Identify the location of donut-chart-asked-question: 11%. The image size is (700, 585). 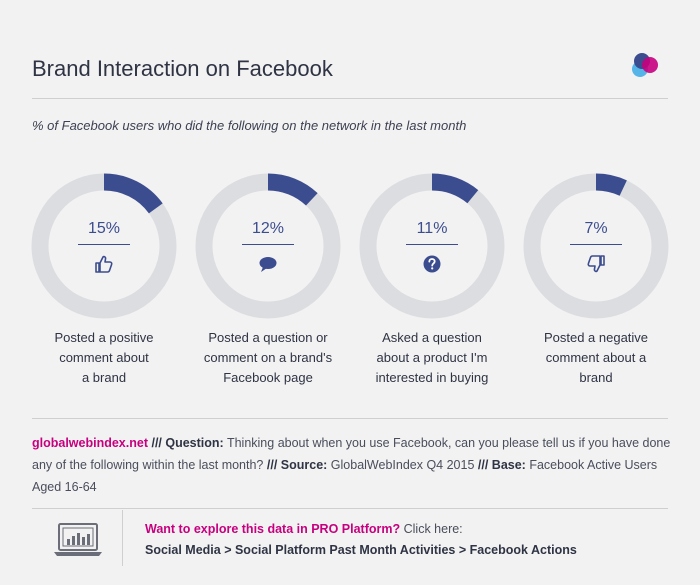
(432, 246).